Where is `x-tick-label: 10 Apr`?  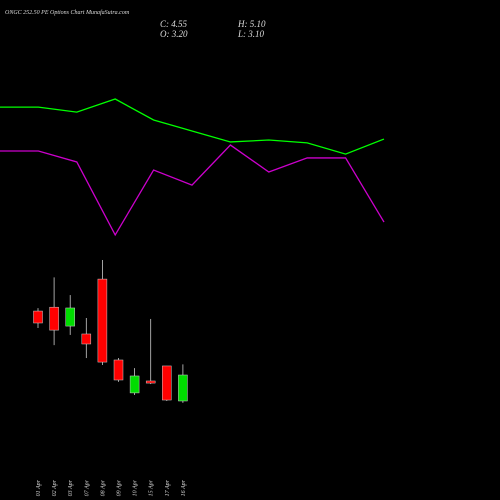 x-tick-label: 10 Apr is located at coordinates (136, 487).